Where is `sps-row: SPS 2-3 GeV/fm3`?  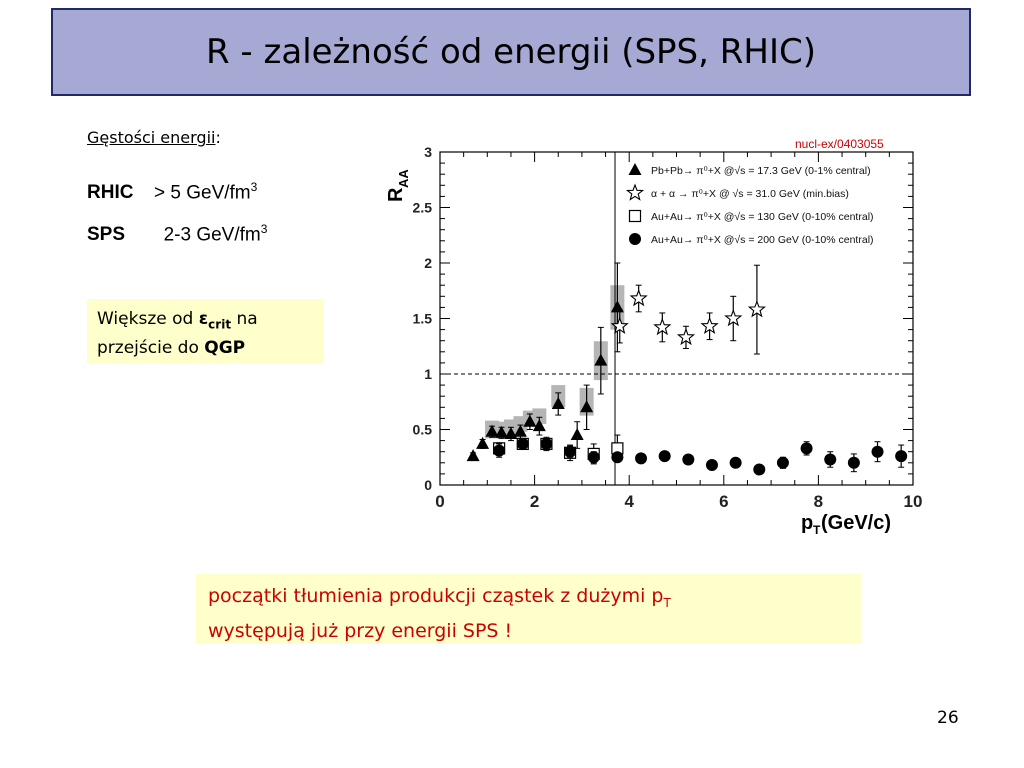 sps-row: SPS 2-3 GeV/fm3 is located at coordinates (177, 234).